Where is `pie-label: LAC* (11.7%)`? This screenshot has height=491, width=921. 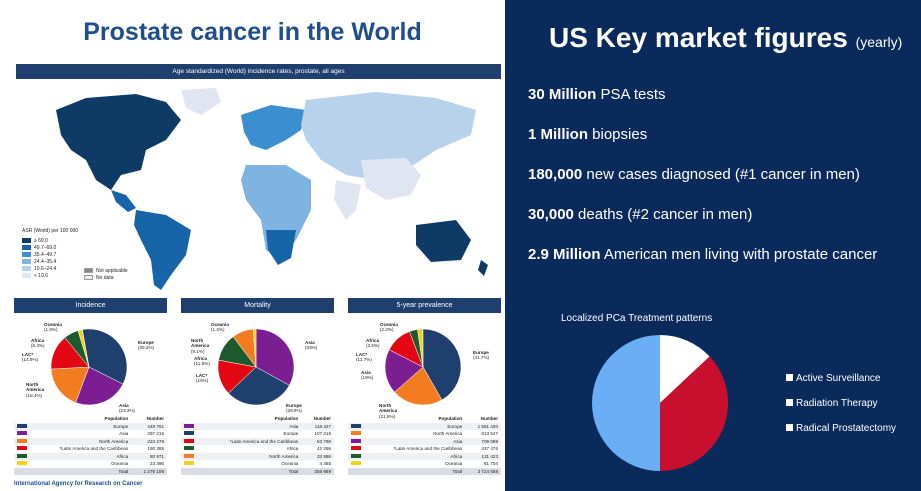
pie-label: LAC* (11.7%) is located at coordinates (364, 357).